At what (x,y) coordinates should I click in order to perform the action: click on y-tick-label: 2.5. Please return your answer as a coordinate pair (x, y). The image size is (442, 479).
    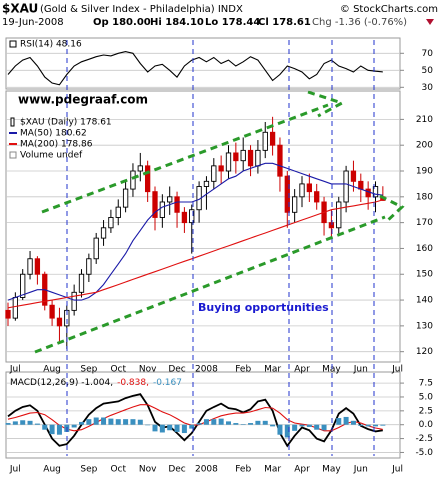
    Looking at the image, I should click on (426, 411).